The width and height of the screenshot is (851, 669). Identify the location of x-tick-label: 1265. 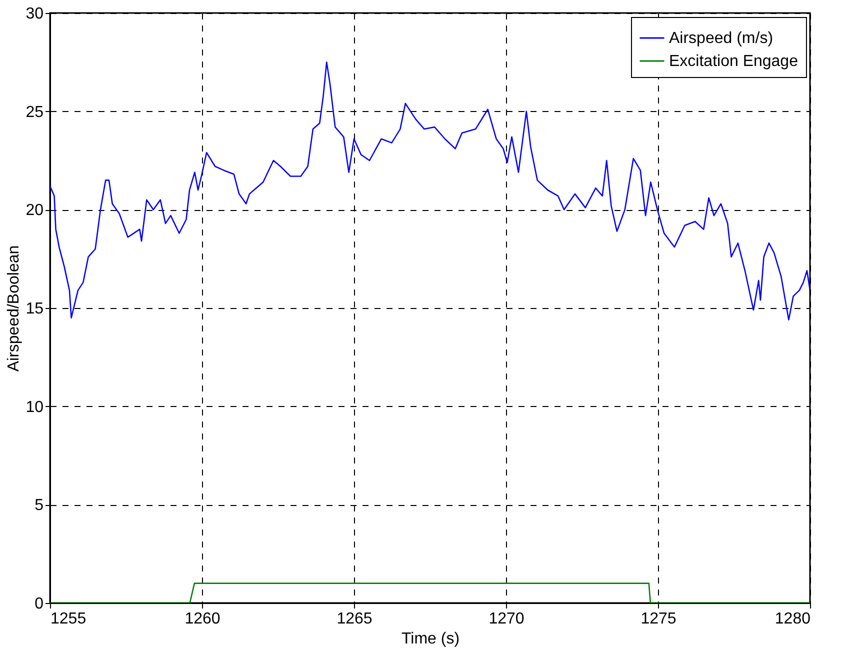
(354, 619).